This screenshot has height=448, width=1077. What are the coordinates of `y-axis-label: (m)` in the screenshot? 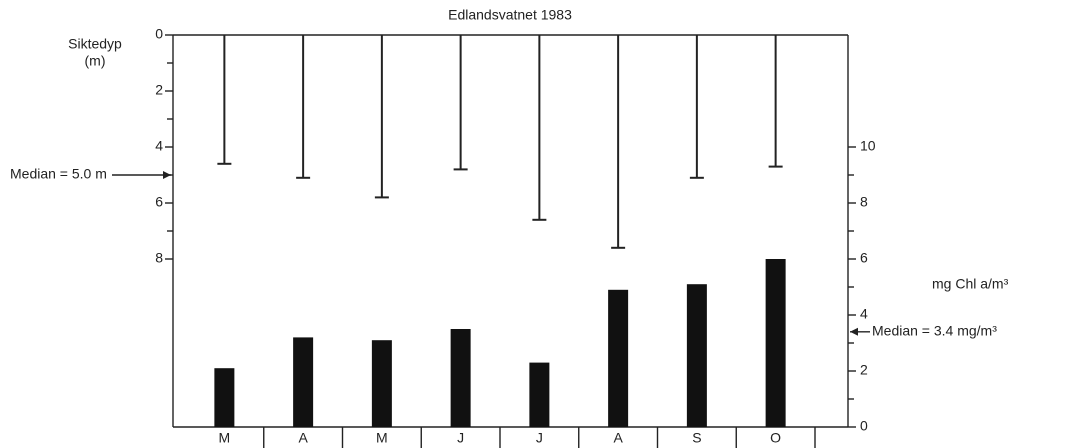 It's located at (95, 61).